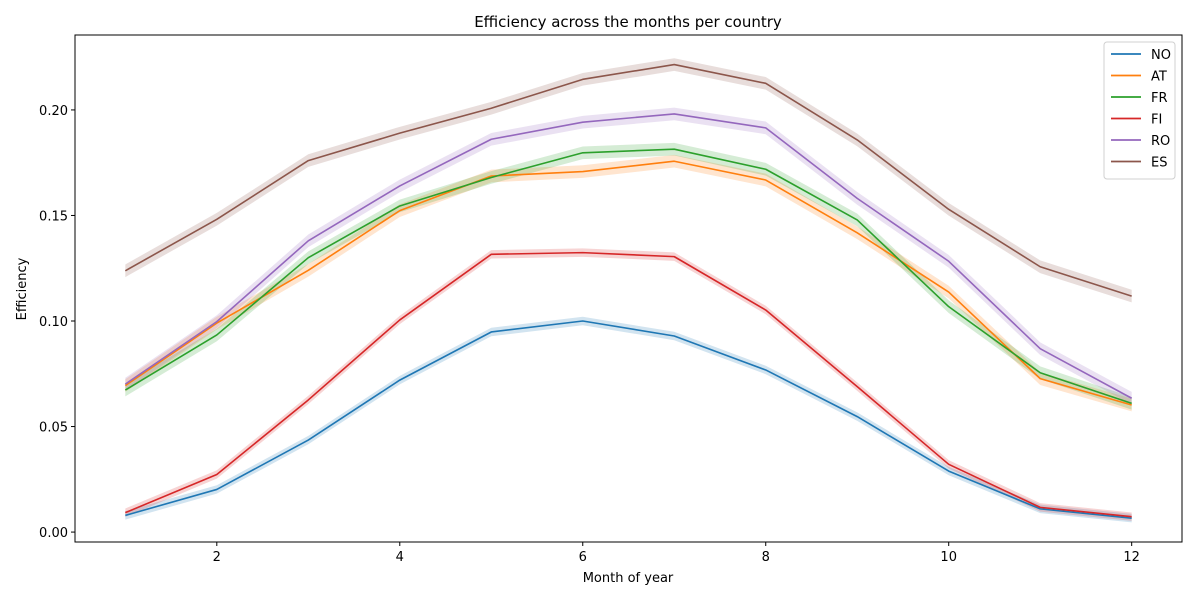 The width and height of the screenshot is (1200, 600). Describe the element at coordinates (583, 557) in the screenshot. I see `x-tick-label: 6` at that location.